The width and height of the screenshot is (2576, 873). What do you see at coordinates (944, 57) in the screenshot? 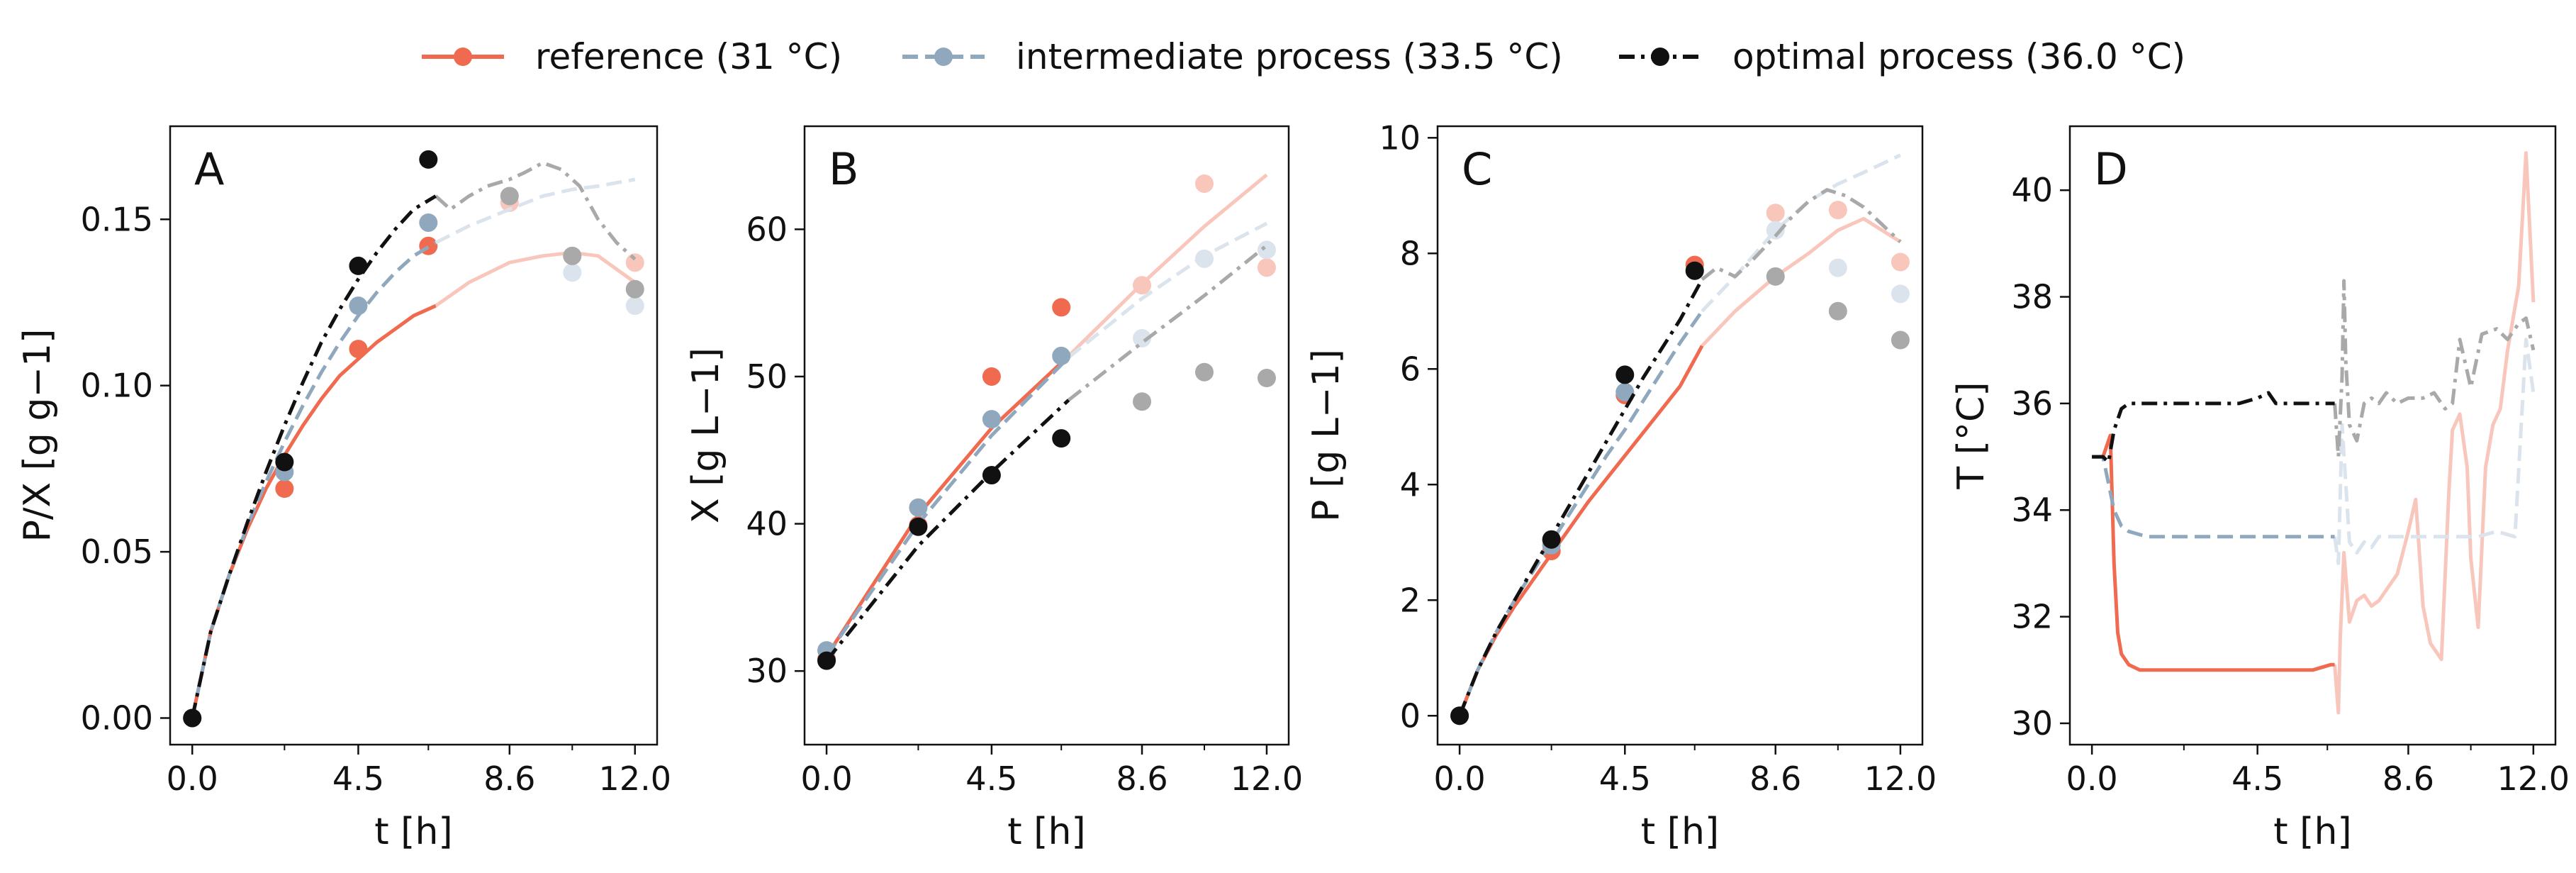
I see `legend-marker-intermediate` at bounding box center [944, 57].